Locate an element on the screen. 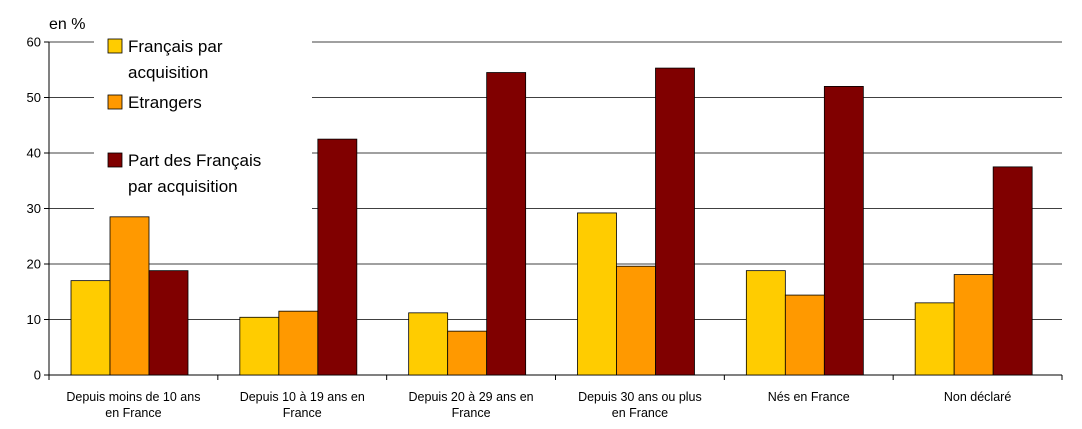 The height and width of the screenshot is (429, 1082). x-category-label-1: Depuis moins de 10 ans en France is located at coordinates (133, 405).